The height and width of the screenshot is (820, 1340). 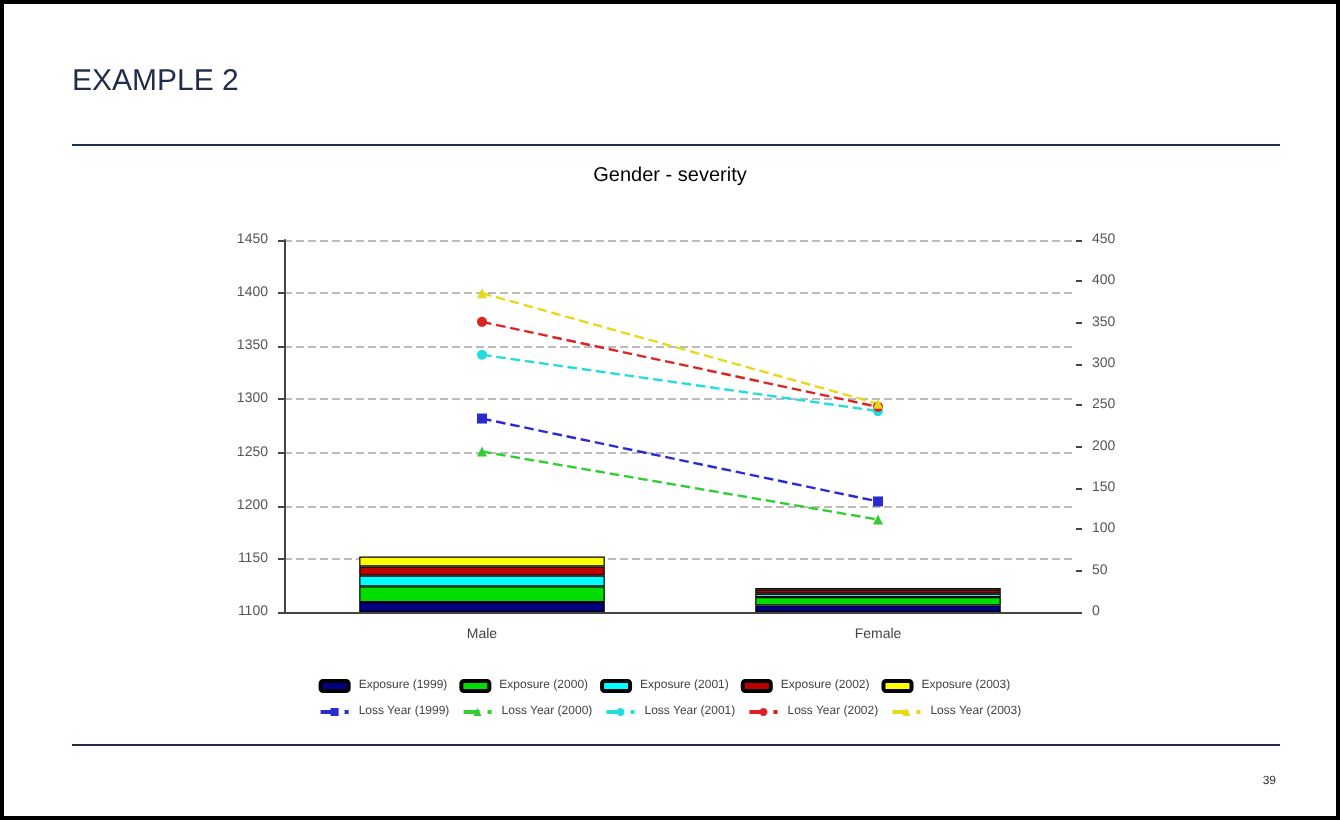 What do you see at coordinates (670, 176) in the screenshot?
I see `chart-subtitle: Gender - severity` at bounding box center [670, 176].